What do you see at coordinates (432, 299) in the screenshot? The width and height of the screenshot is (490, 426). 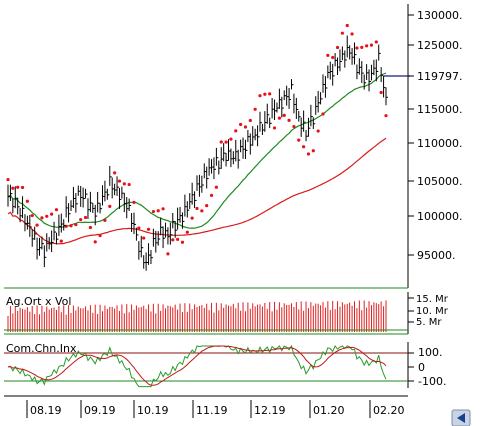 I see `volume-tick-15: 15. Mr` at bounding box center [432, 299].